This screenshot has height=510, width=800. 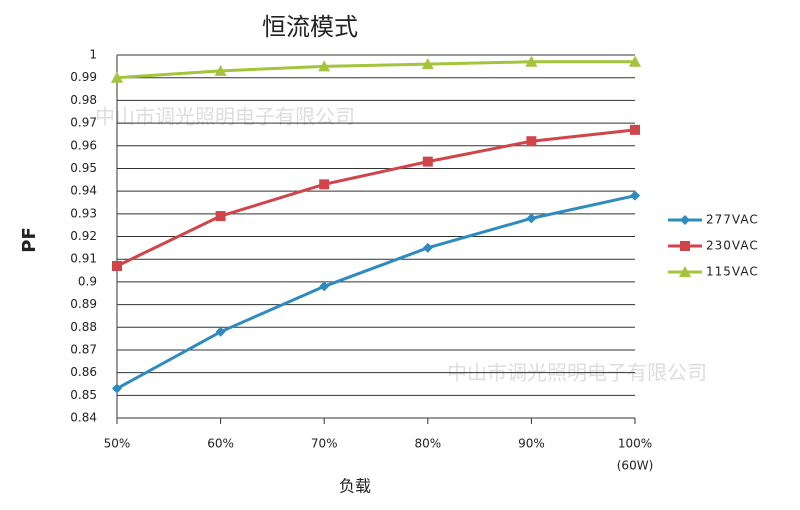 I want to click on y-tick-label: 0.96, so click(x=83, y=145).